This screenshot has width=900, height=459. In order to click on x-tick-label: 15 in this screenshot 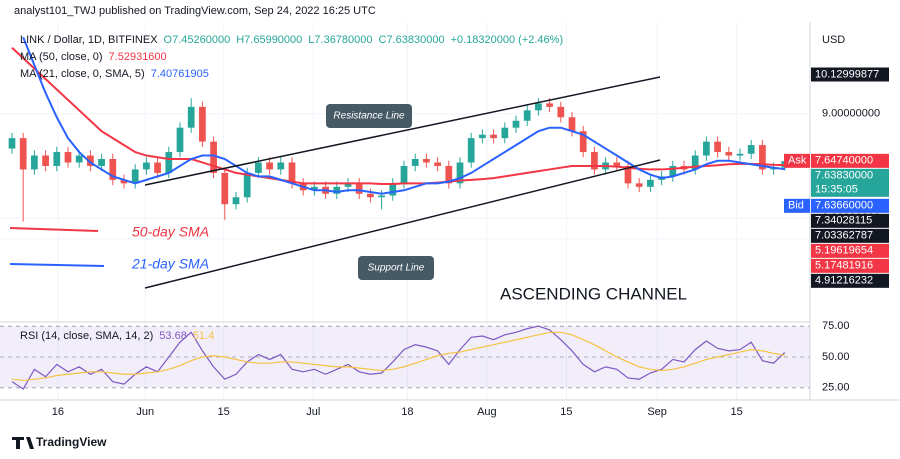, I will do `click(737, 412)`.